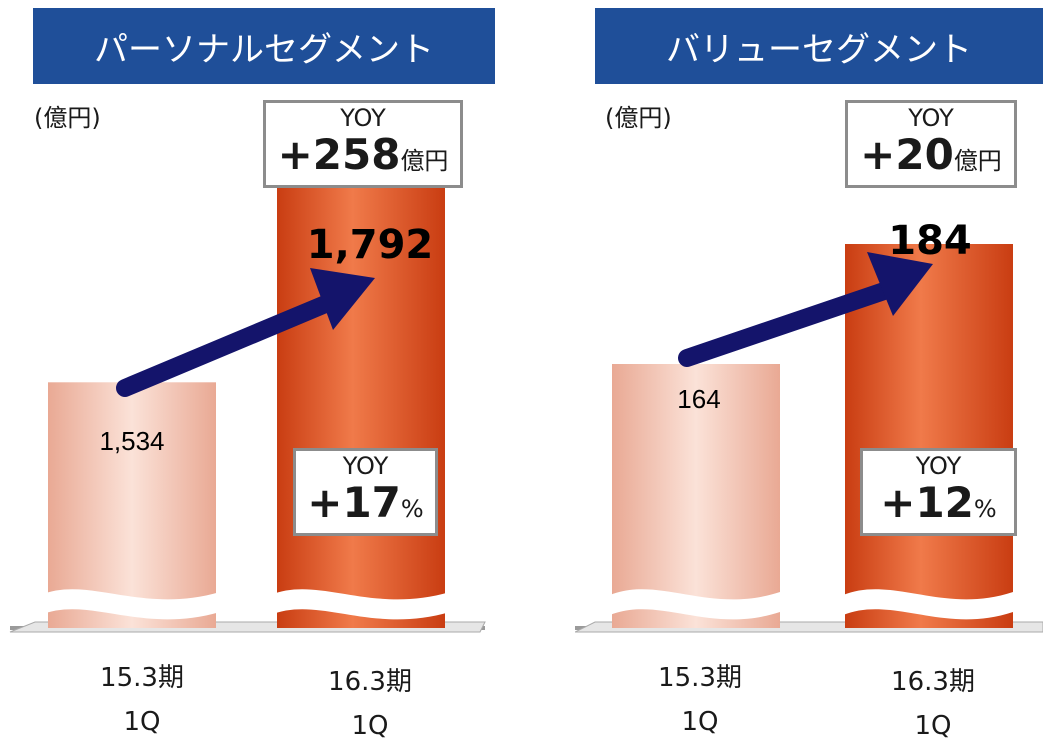  I want to click on value-label-current: 184, so click(930, 241).